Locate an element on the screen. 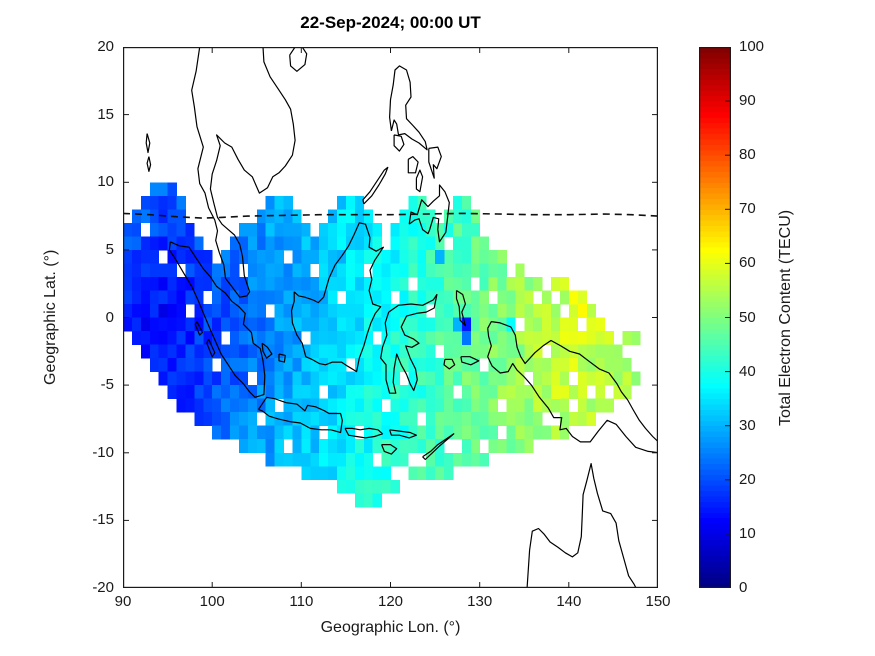  colorbar-tick-label: 40 is located at coordinates (747, 371).